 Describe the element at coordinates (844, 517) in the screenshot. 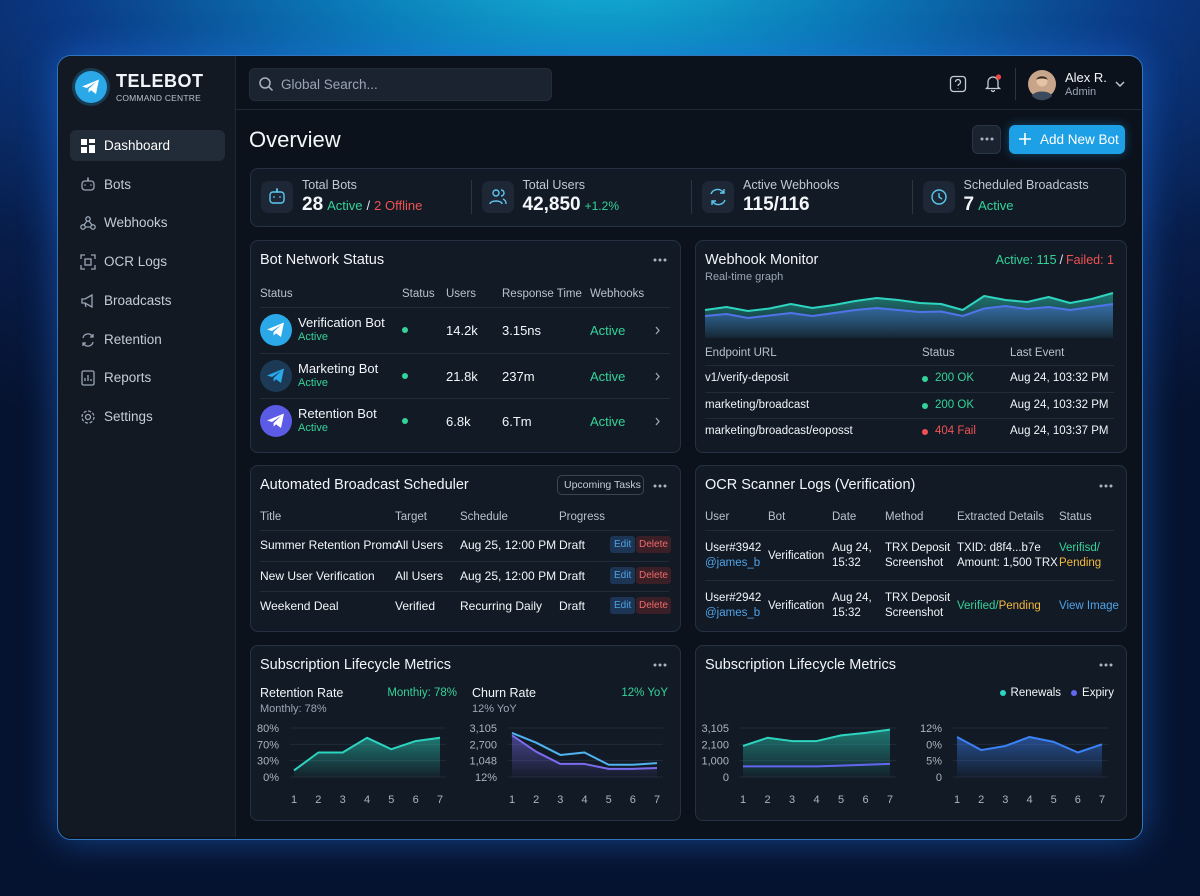

I see `column-header: Date` at that location.